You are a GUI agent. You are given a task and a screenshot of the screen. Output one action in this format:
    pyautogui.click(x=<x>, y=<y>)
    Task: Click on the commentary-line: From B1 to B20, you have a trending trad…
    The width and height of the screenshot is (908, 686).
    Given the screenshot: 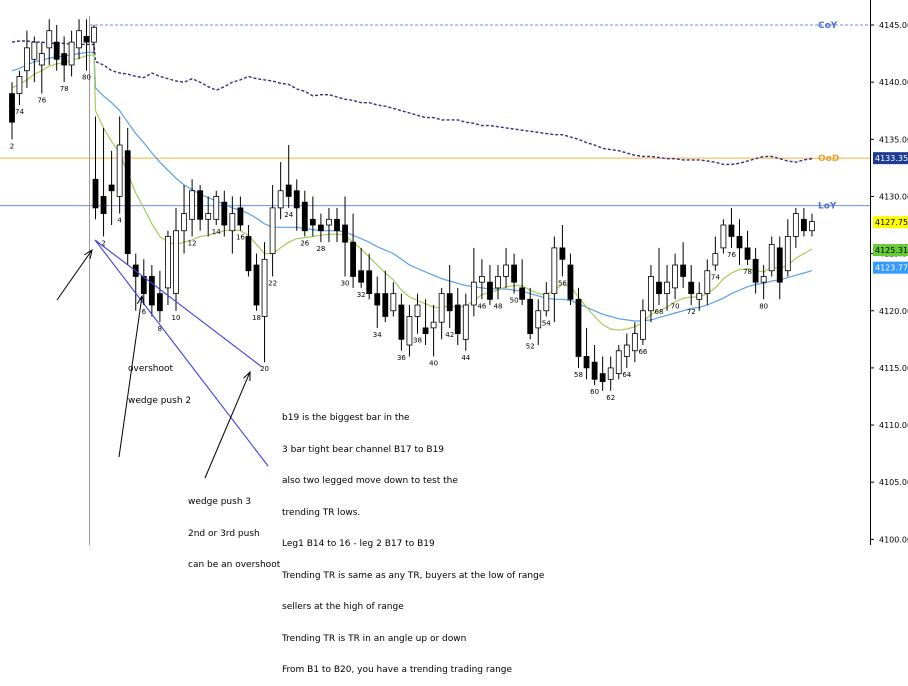 What is the action you would take?
    pyautogui.click(x=397, y=670)
    